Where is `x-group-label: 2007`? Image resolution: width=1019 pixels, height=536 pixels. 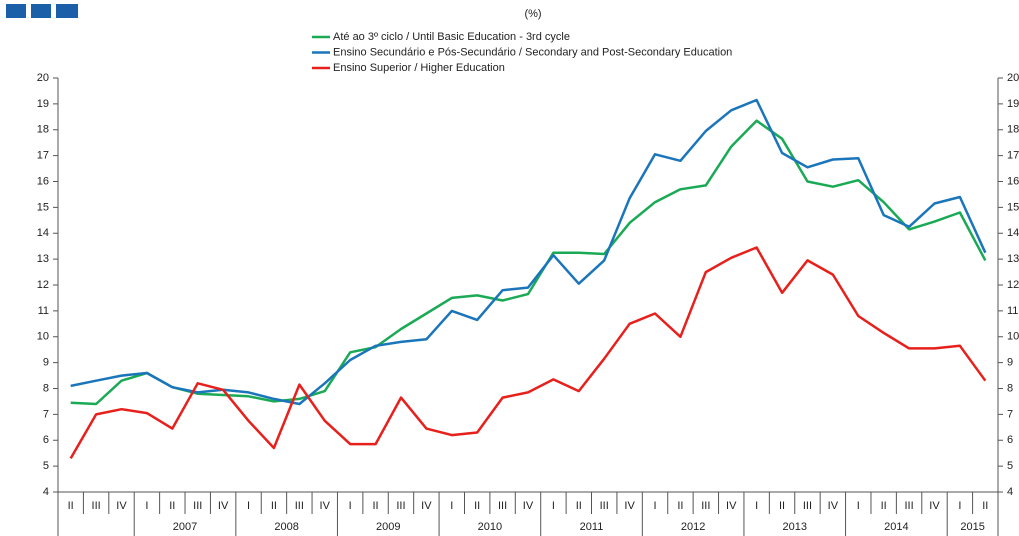 x-group-label: 2007 is located at coordinates (185, 527).